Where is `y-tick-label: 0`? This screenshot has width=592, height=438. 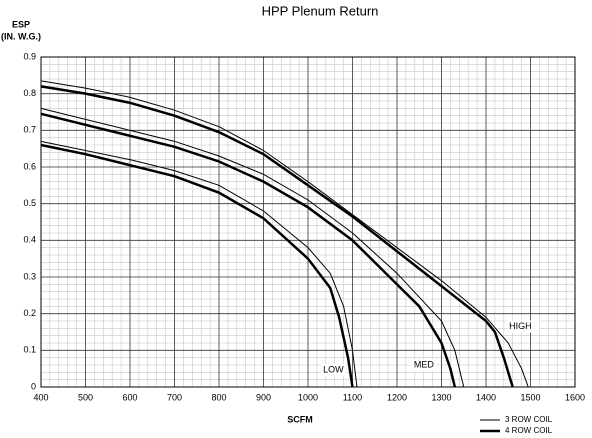 y-tick-label: 0 is located at coordinates (33, 386).